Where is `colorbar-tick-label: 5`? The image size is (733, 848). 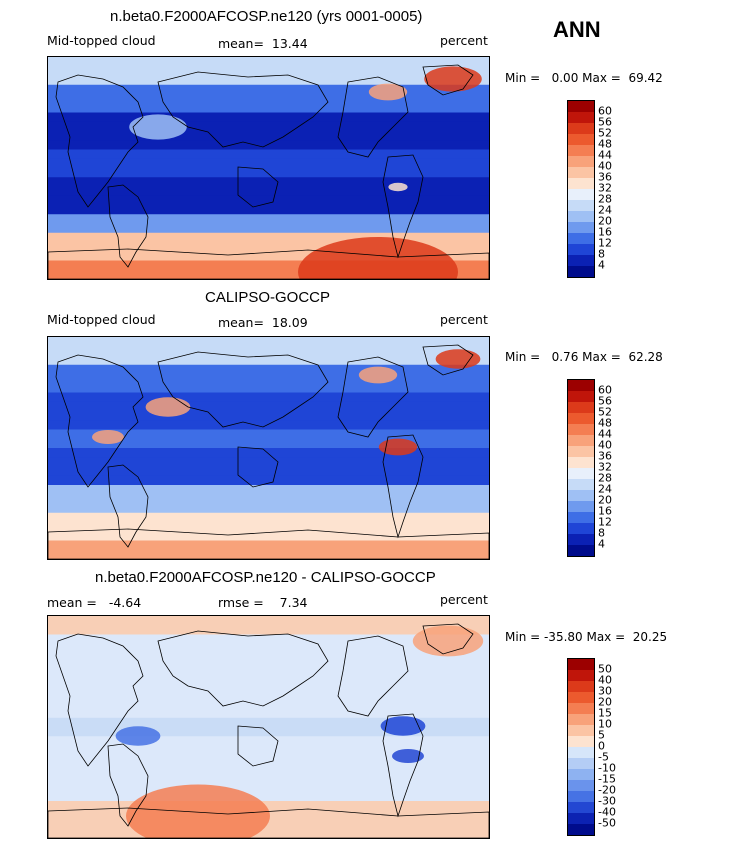 colorbar-tick-label: 5 is located at coordinates (601, 735).